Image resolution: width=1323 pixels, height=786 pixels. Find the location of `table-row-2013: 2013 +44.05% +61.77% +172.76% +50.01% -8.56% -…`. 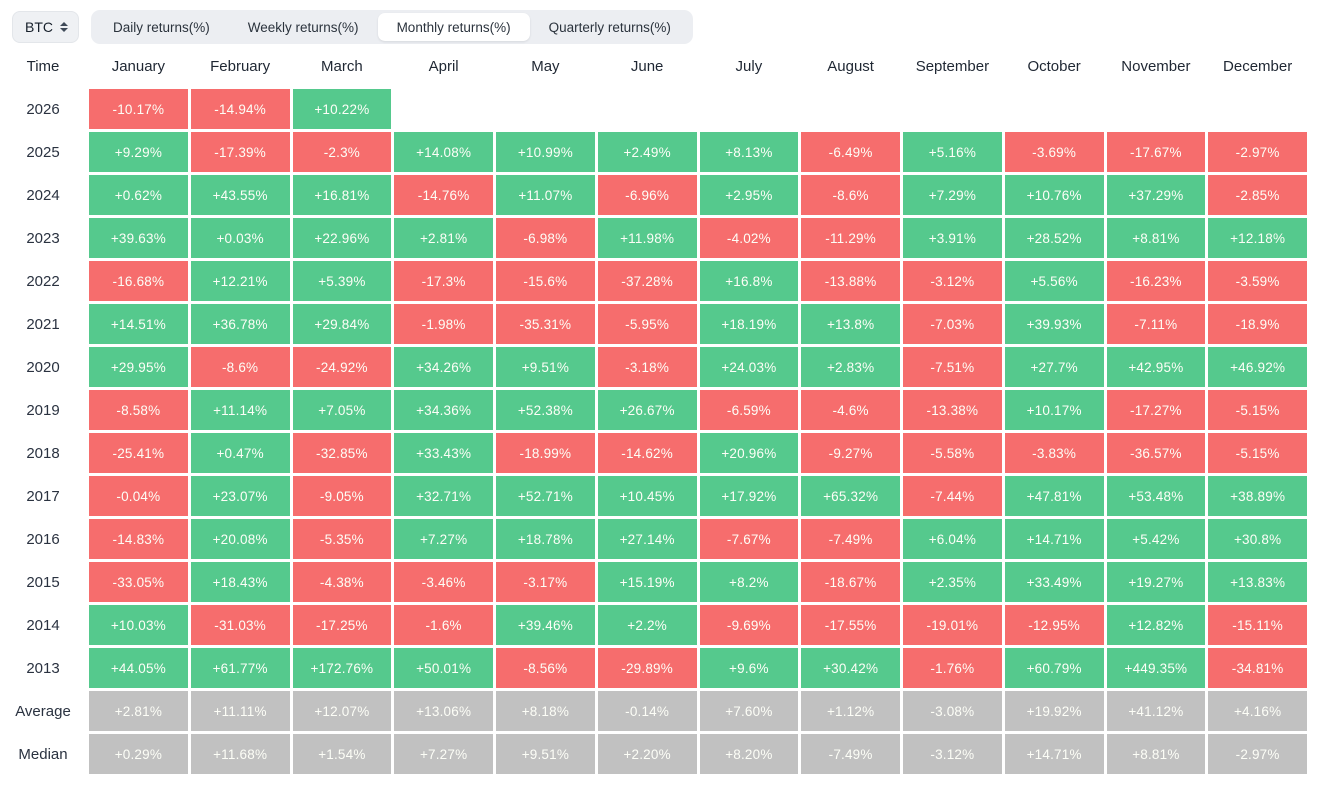

table-row-2013: 2013 +44.05% +61.77% +172.76% +50.01% -8.56% -… is located at coordinates (653, 668).